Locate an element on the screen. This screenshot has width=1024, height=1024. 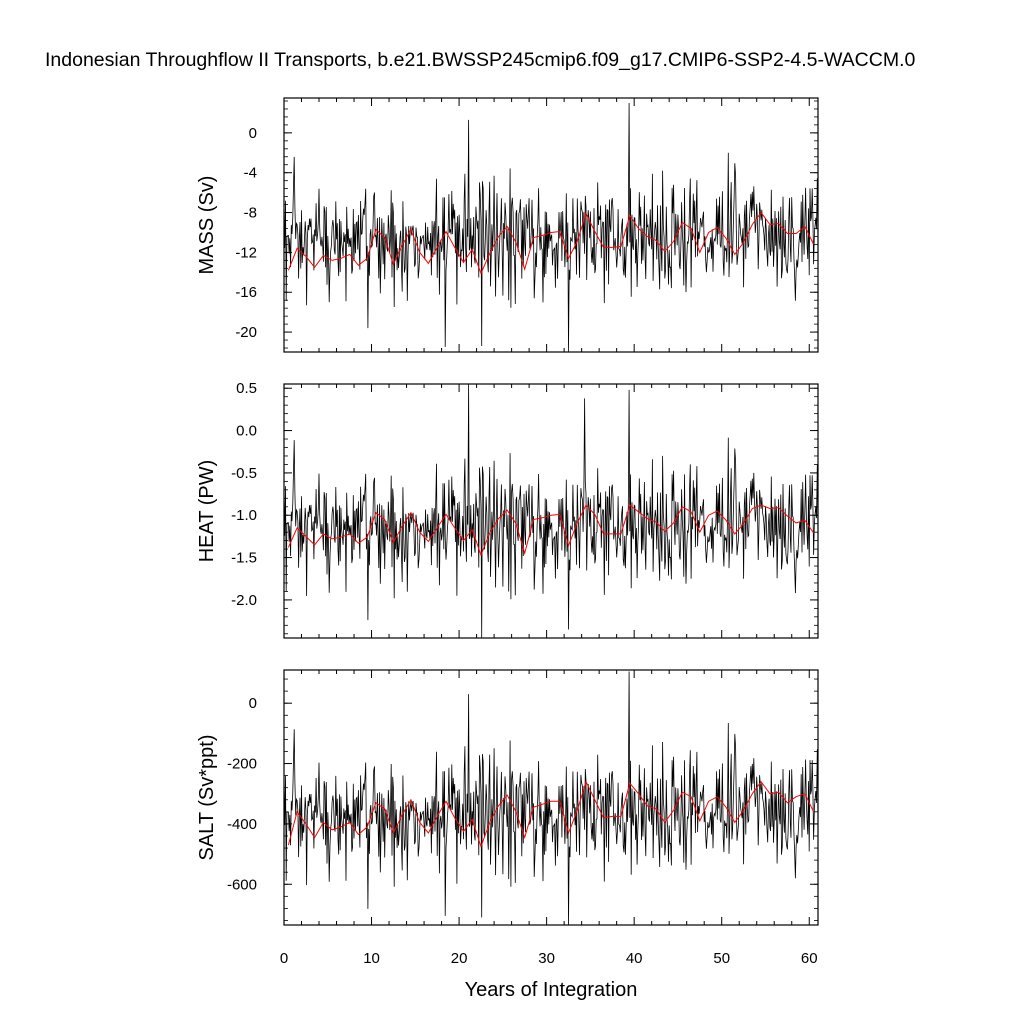
x-tick-label: 20 is located at coordinates (459, 958).